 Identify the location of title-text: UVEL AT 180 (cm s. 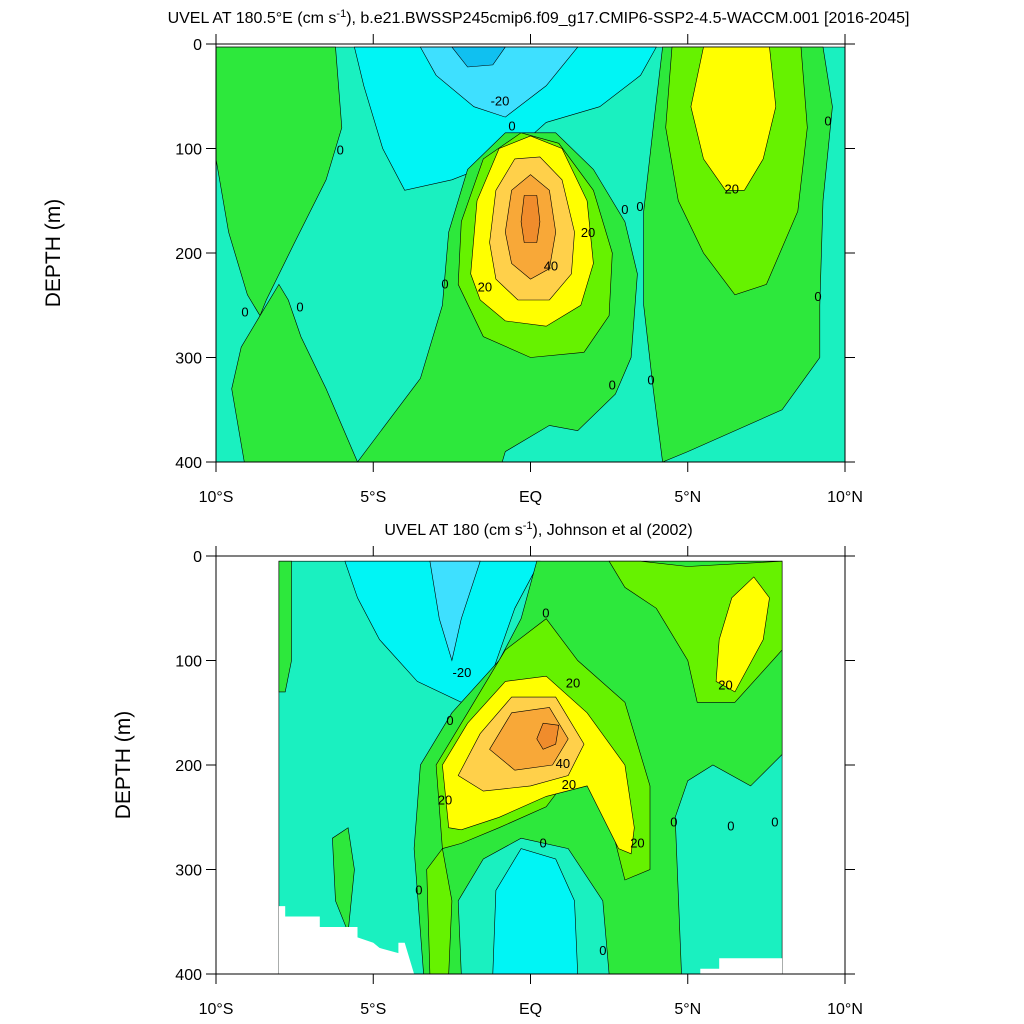
(453, 530).